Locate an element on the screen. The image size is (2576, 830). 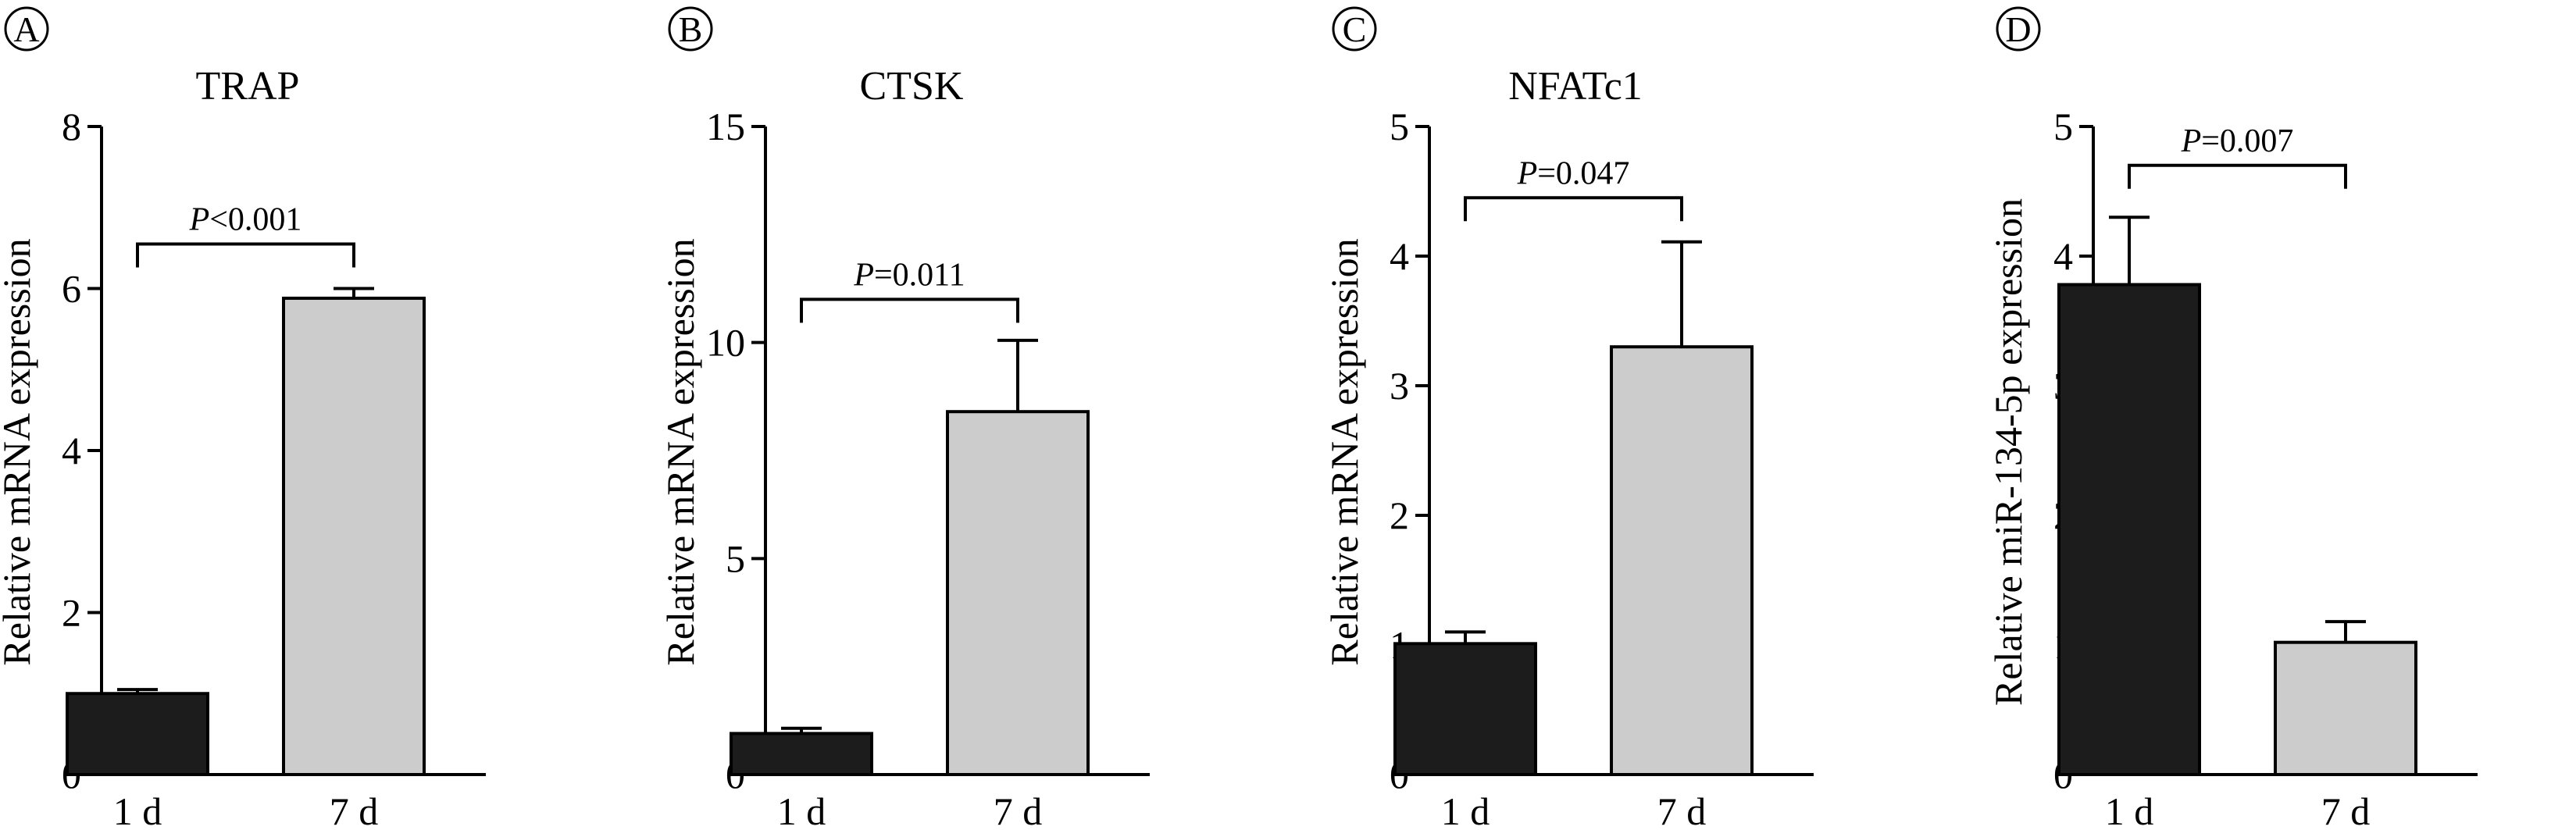
chart-title: CTSK is located at coordinates (912, 86).